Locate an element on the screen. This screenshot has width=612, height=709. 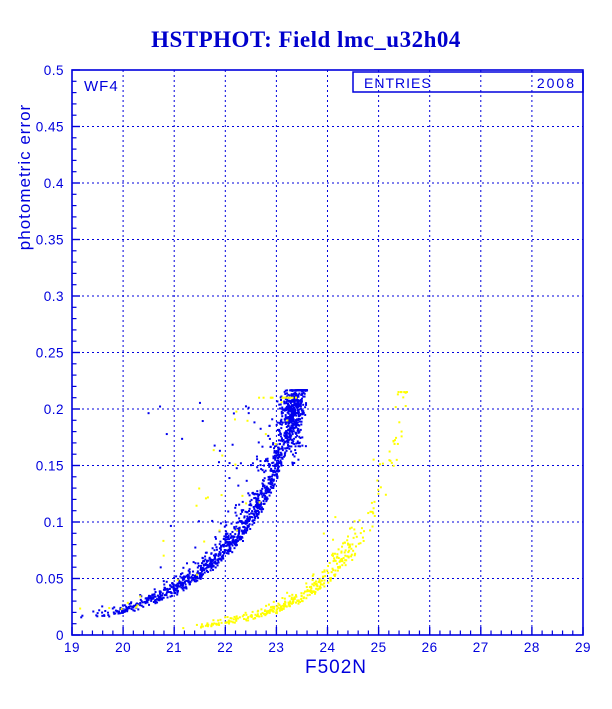
x-axis-label: F502N is located at coordinates (336, 667).